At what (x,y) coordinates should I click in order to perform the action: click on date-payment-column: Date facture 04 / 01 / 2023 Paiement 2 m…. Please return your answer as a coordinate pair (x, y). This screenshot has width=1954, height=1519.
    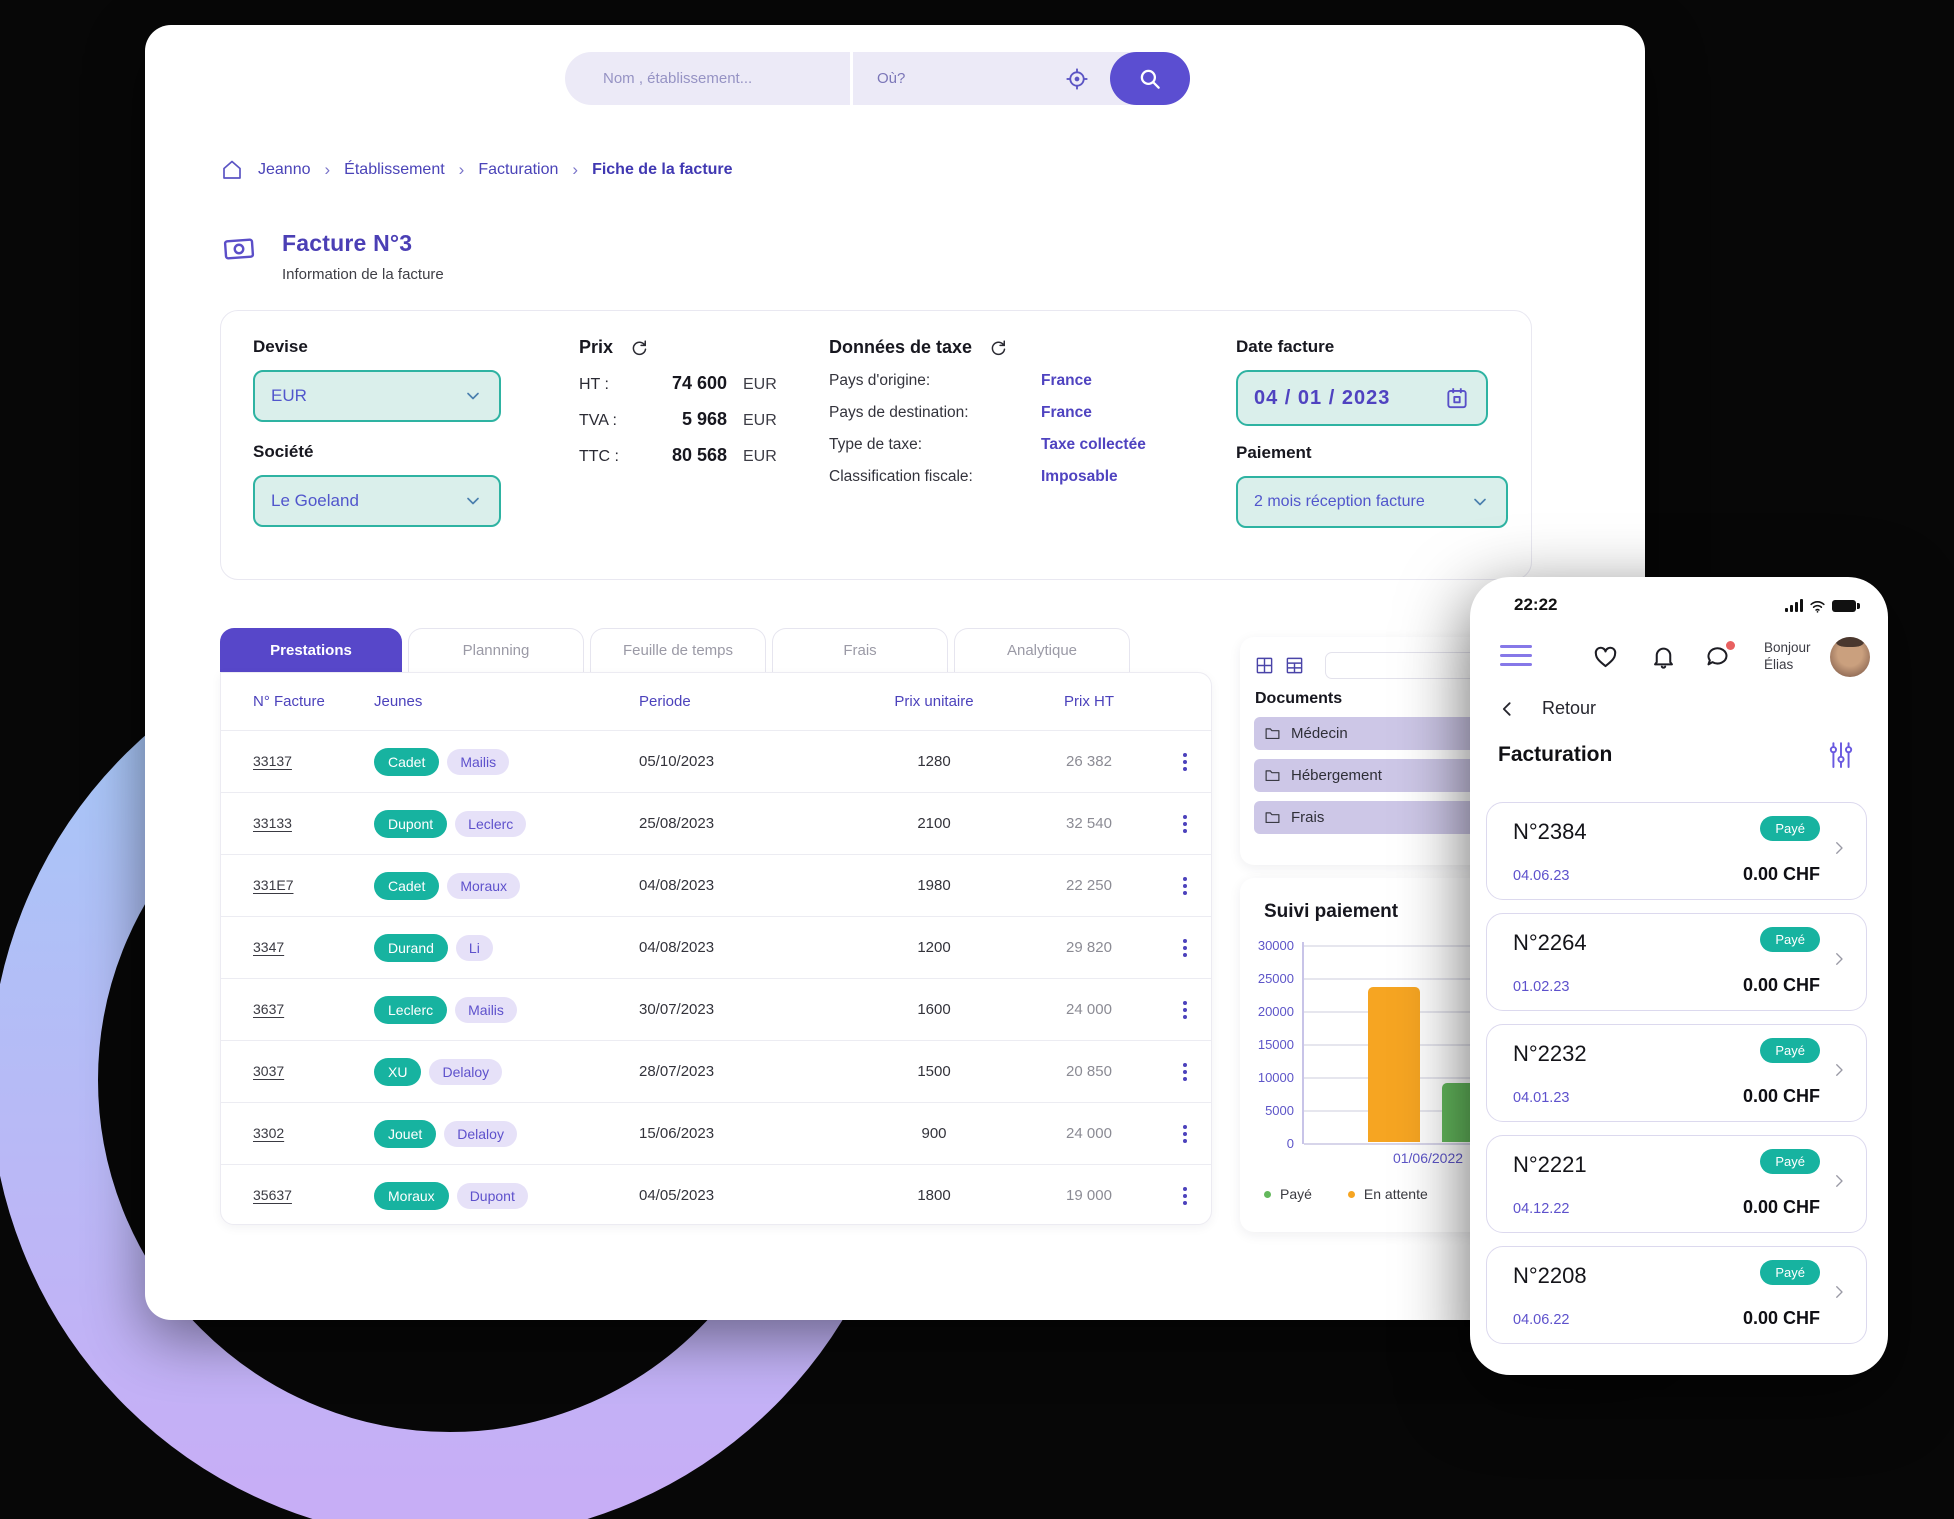
    Looking at the image, I should click on (1372, 432).